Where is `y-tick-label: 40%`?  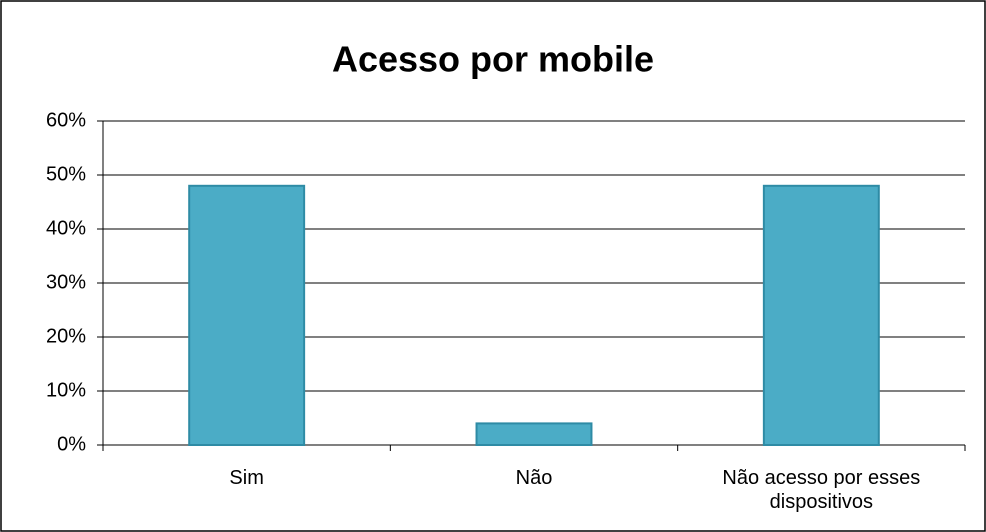 y-tick-label: 40% is located at coordinates (66, 228).